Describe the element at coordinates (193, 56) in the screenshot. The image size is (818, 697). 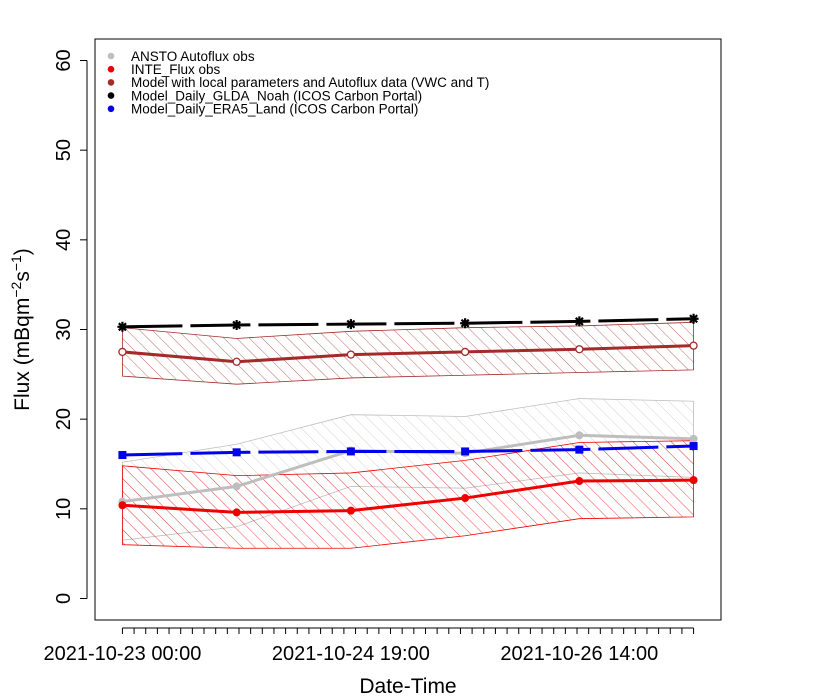
I see `legend-label-ansto-autoflux-obs: ANSTO Autoflux obs` at that location.